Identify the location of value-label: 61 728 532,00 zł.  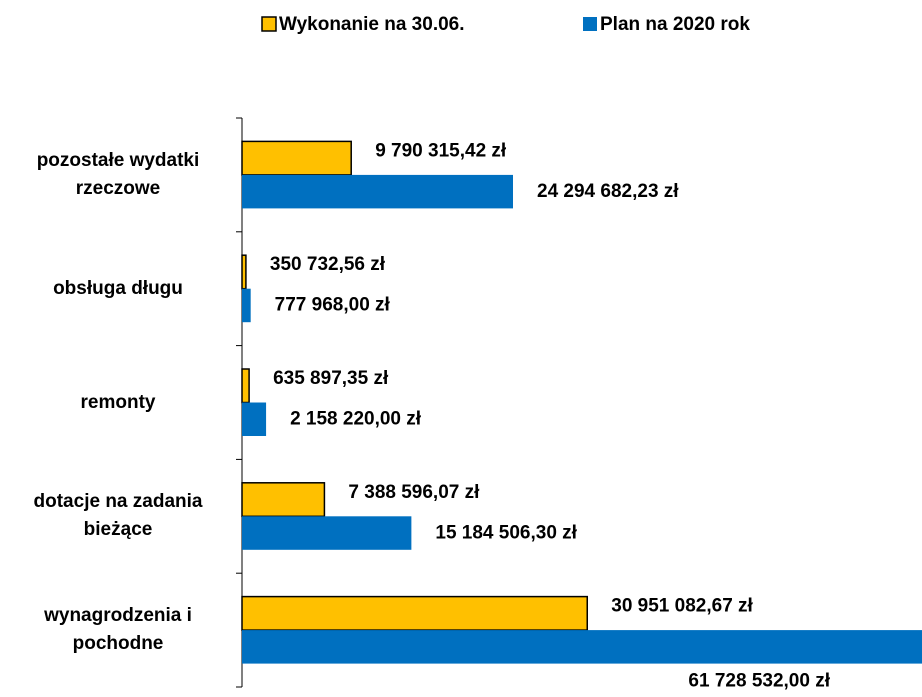
(759, 681).